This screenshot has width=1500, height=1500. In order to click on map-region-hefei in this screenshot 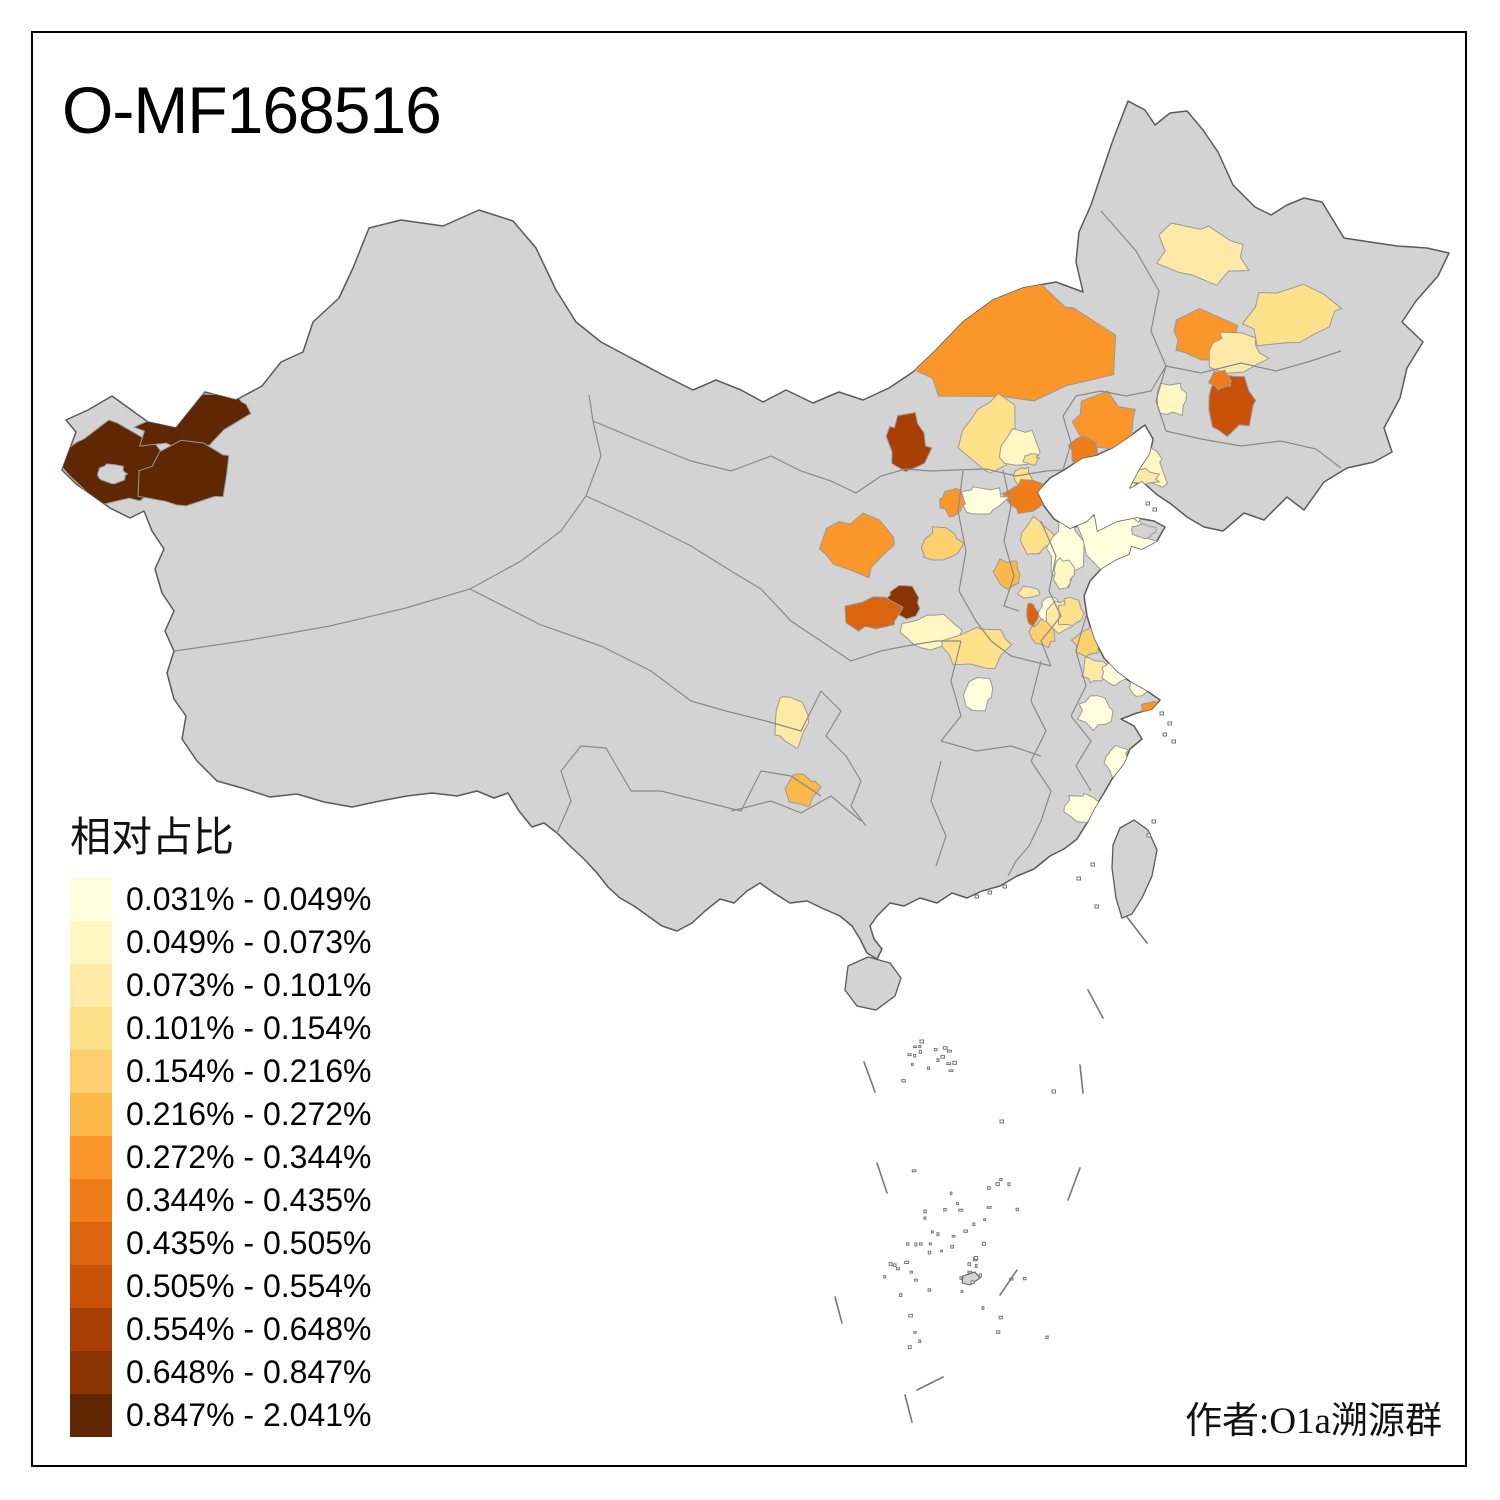, I will do `click(1094, 670)`.